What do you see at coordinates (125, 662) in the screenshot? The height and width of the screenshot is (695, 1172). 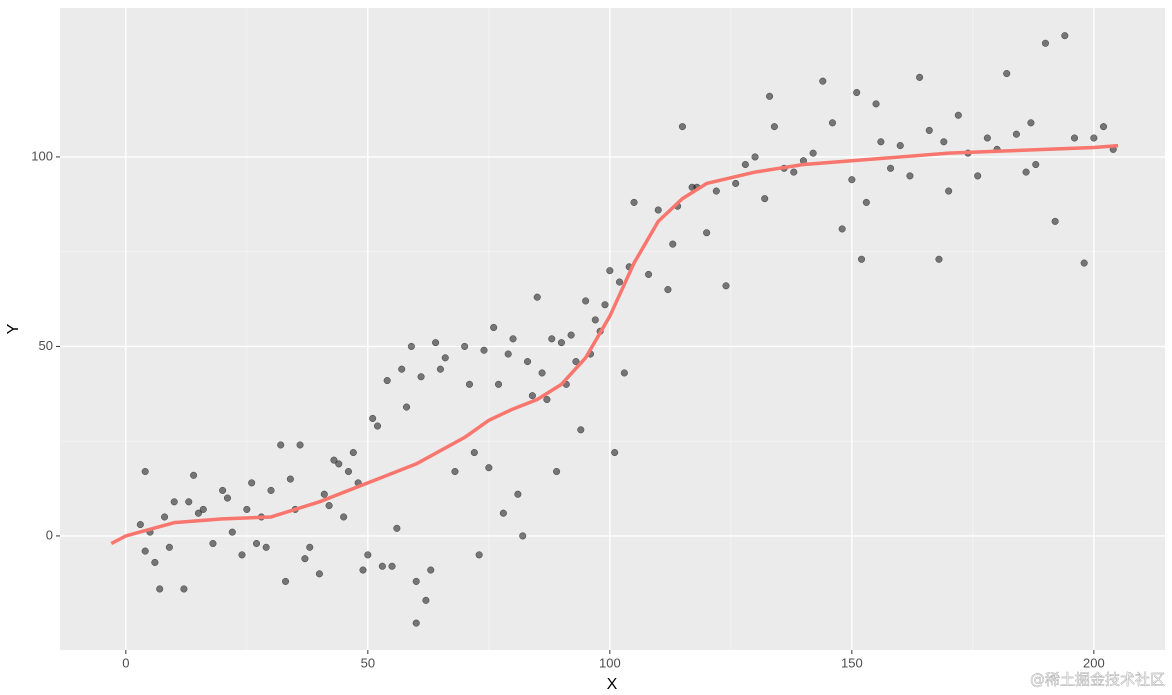 I see `x-tick-label: 0` at bounding box center [125, 662].